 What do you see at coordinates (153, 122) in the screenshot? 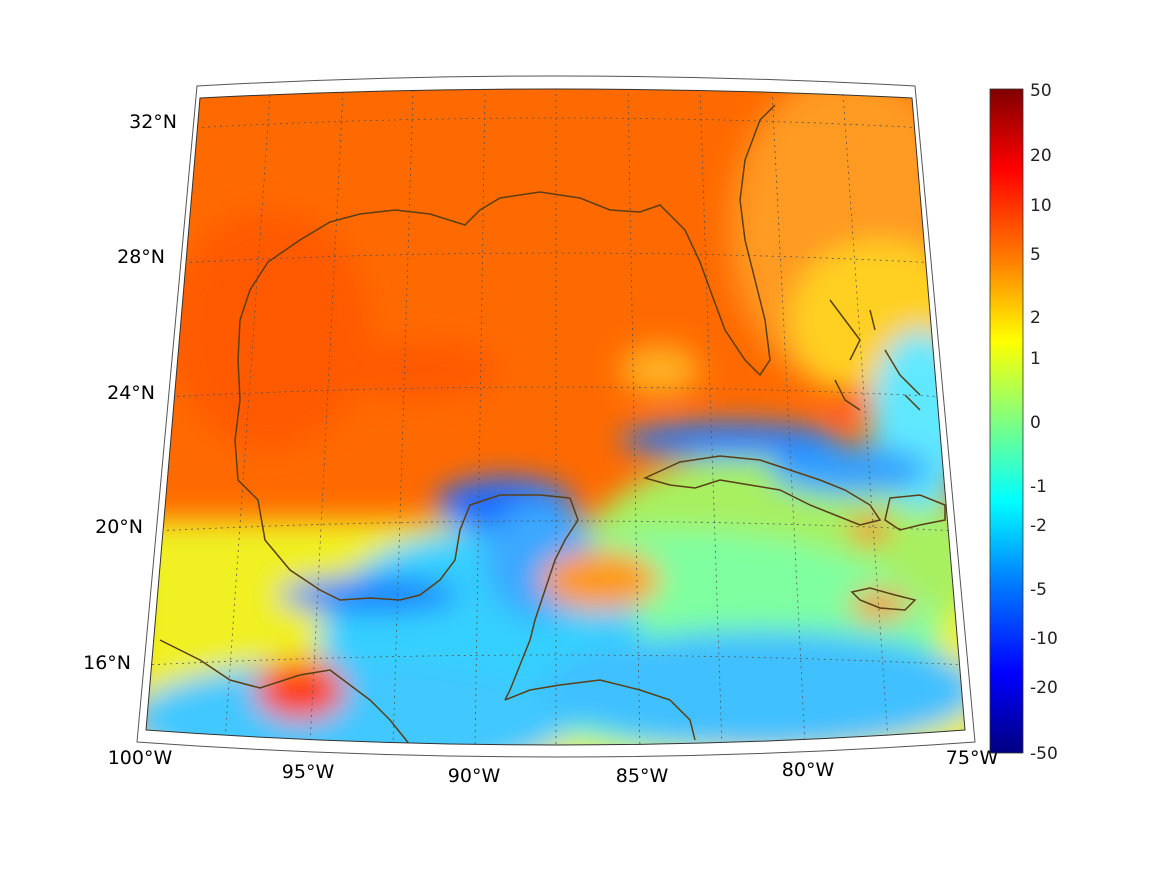
I see `lat-label-32: 32°N` at bounding box center [153, 122].